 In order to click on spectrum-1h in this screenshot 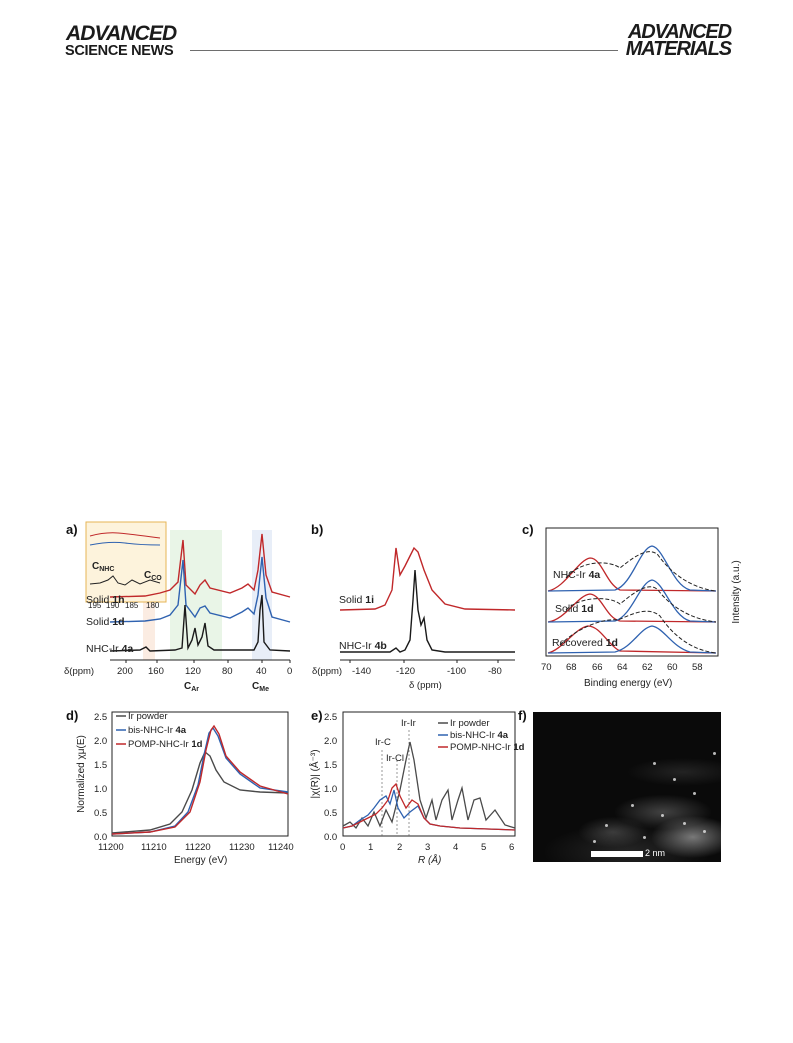, I will do `click(200, 565)`.